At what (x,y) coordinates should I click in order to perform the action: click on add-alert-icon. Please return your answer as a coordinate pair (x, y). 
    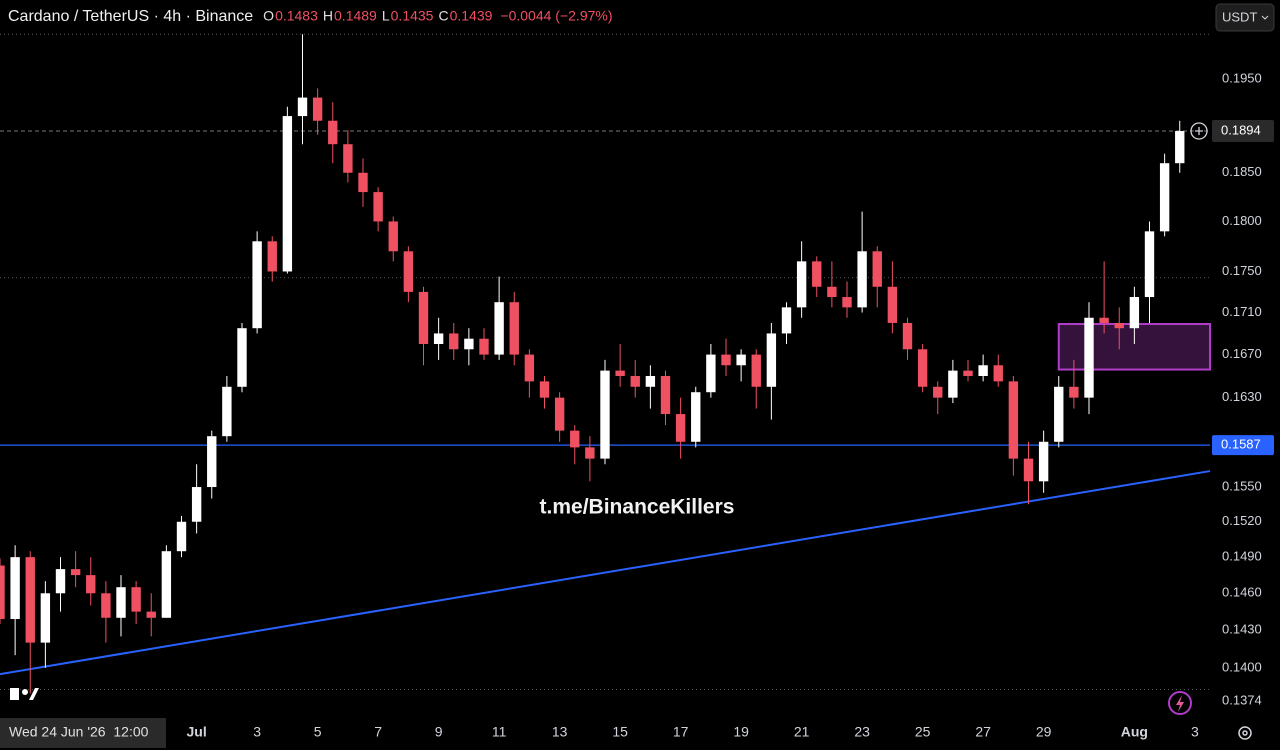
    Looking at the image, I should click on (1199, 131).